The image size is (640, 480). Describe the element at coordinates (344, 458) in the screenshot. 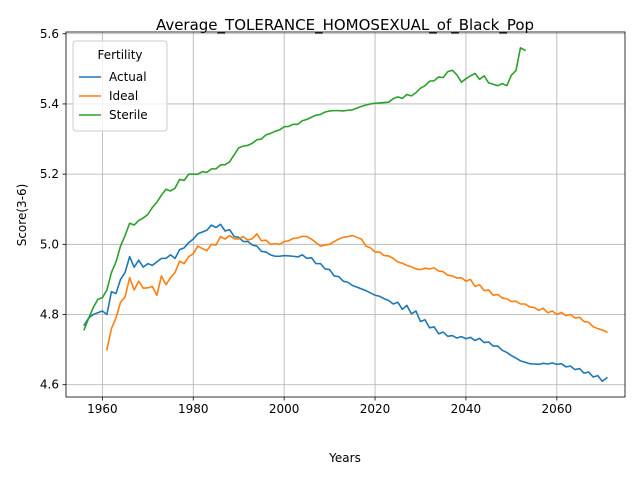

I see `x-axis-label: Years` at that location.